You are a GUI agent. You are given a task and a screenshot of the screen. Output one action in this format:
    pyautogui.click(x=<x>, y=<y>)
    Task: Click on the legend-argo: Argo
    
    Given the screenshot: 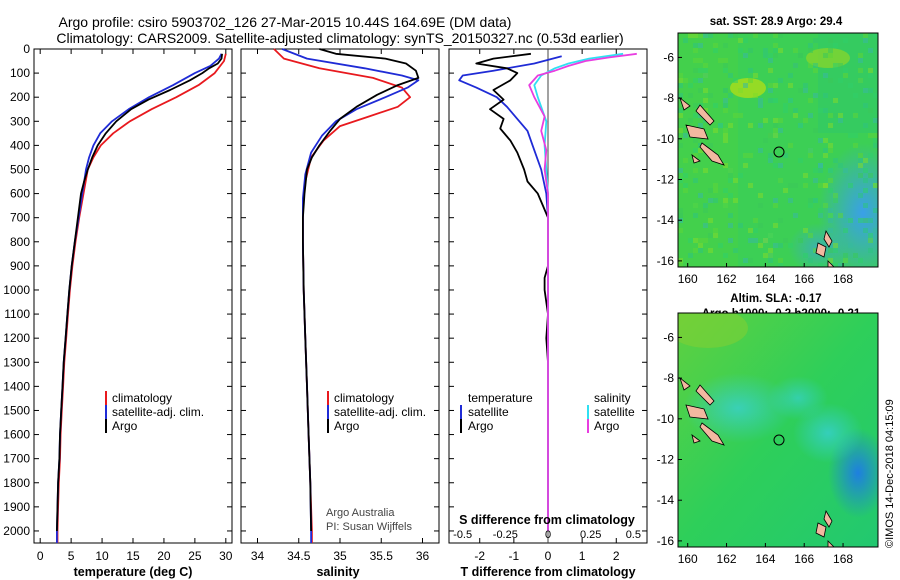 What is the action you would take?
    pyautogui.click(x=347, y=426)
    